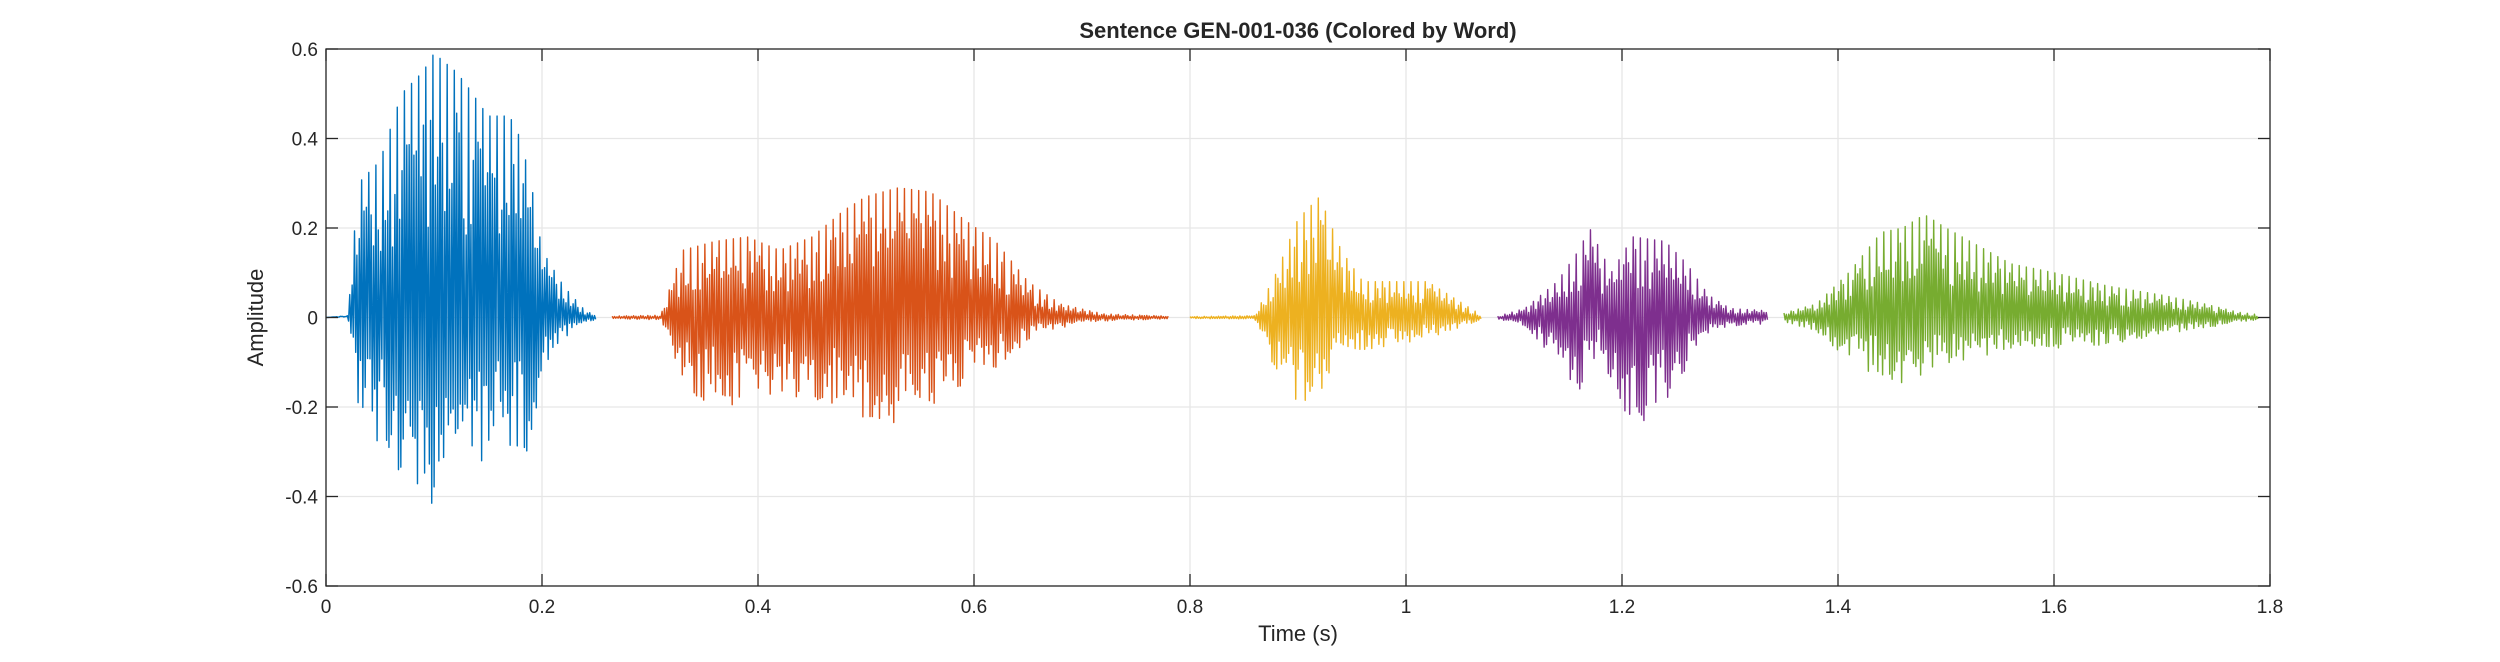 This screenshot has height=662, width=2500. I want to click on x-tick-label: 1, so click(1406, 607).